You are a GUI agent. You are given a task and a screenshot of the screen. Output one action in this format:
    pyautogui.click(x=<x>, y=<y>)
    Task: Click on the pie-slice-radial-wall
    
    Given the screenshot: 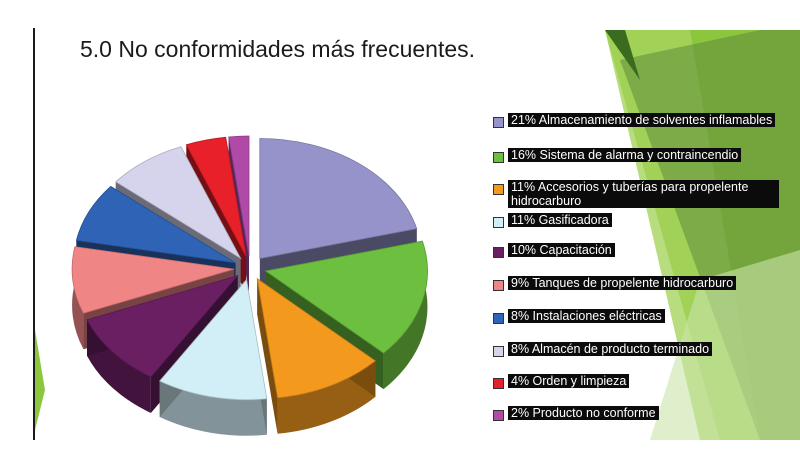 What is the action you would take?
    pyautogui.click(x=267, y=356)
    